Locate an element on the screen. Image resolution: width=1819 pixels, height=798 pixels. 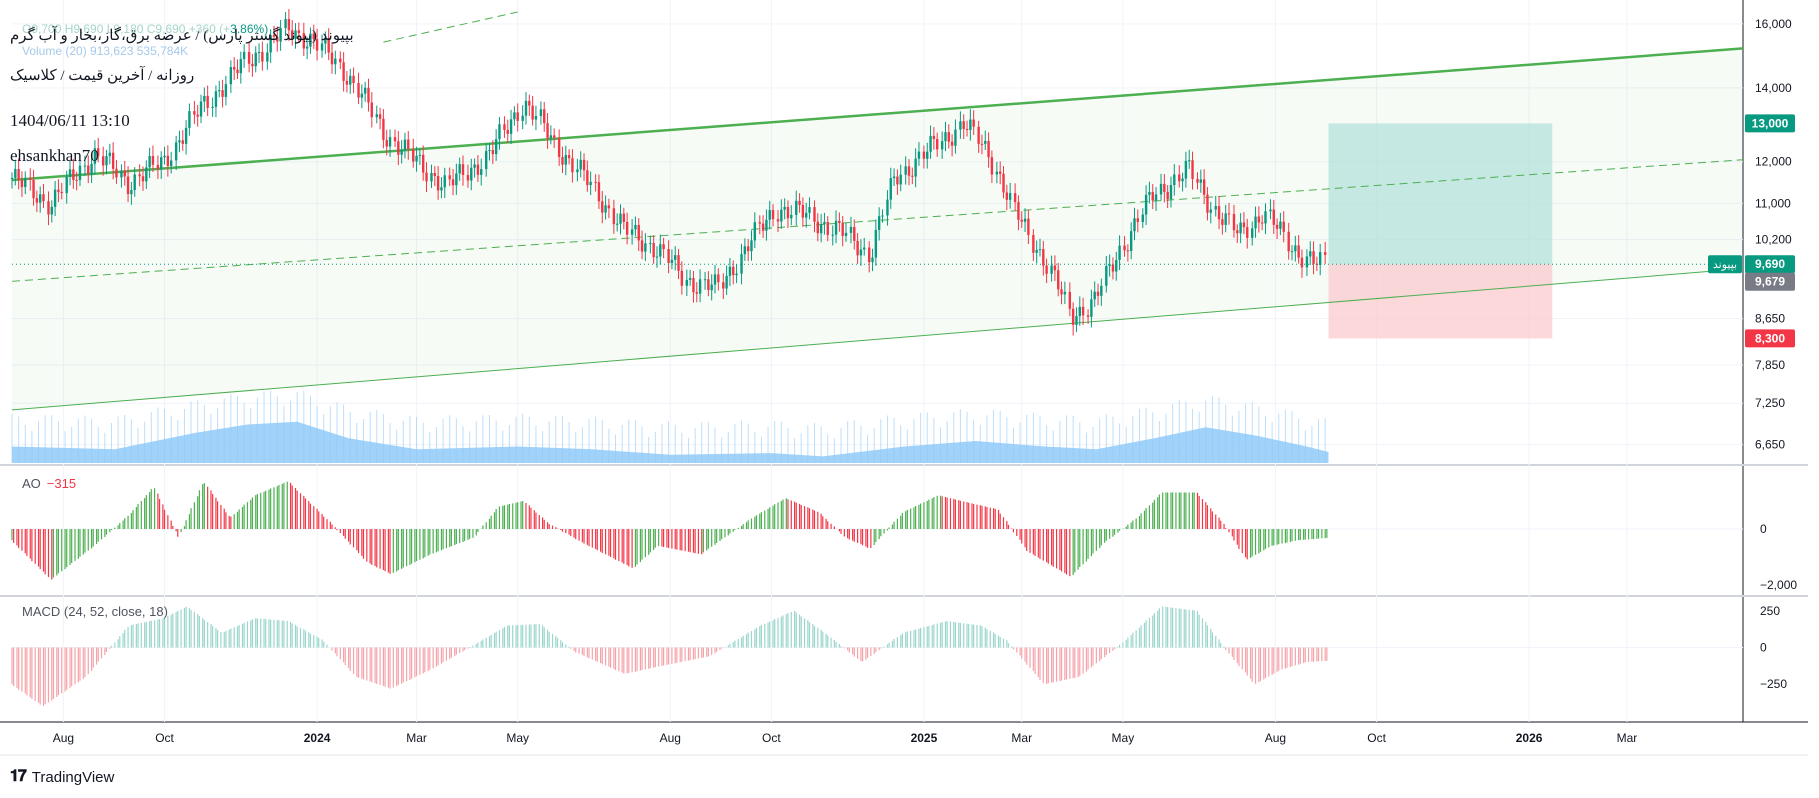
time-tick-label: Aug is located at coordinates (1275, 738).